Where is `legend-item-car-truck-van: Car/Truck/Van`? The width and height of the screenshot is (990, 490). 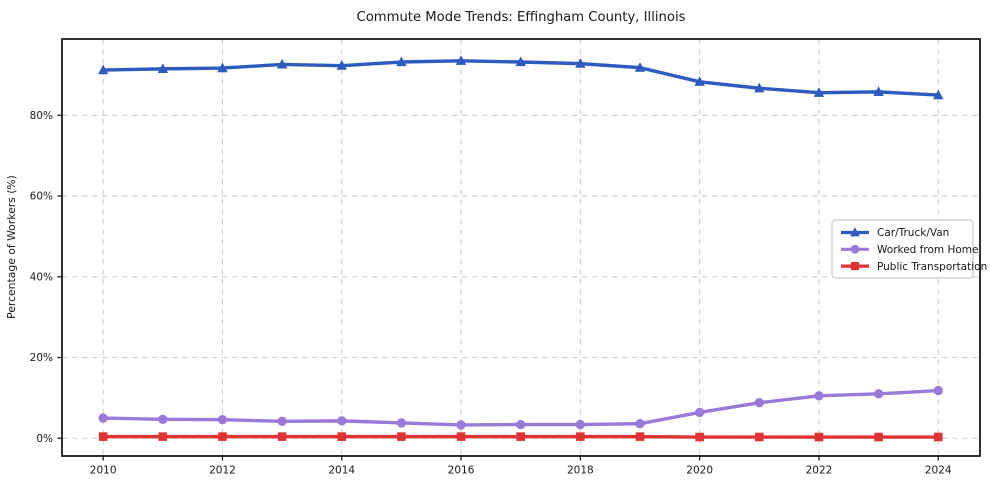
legend-item-car-truck-van: Car/Truck/Van is located at coordinates (895, 233).